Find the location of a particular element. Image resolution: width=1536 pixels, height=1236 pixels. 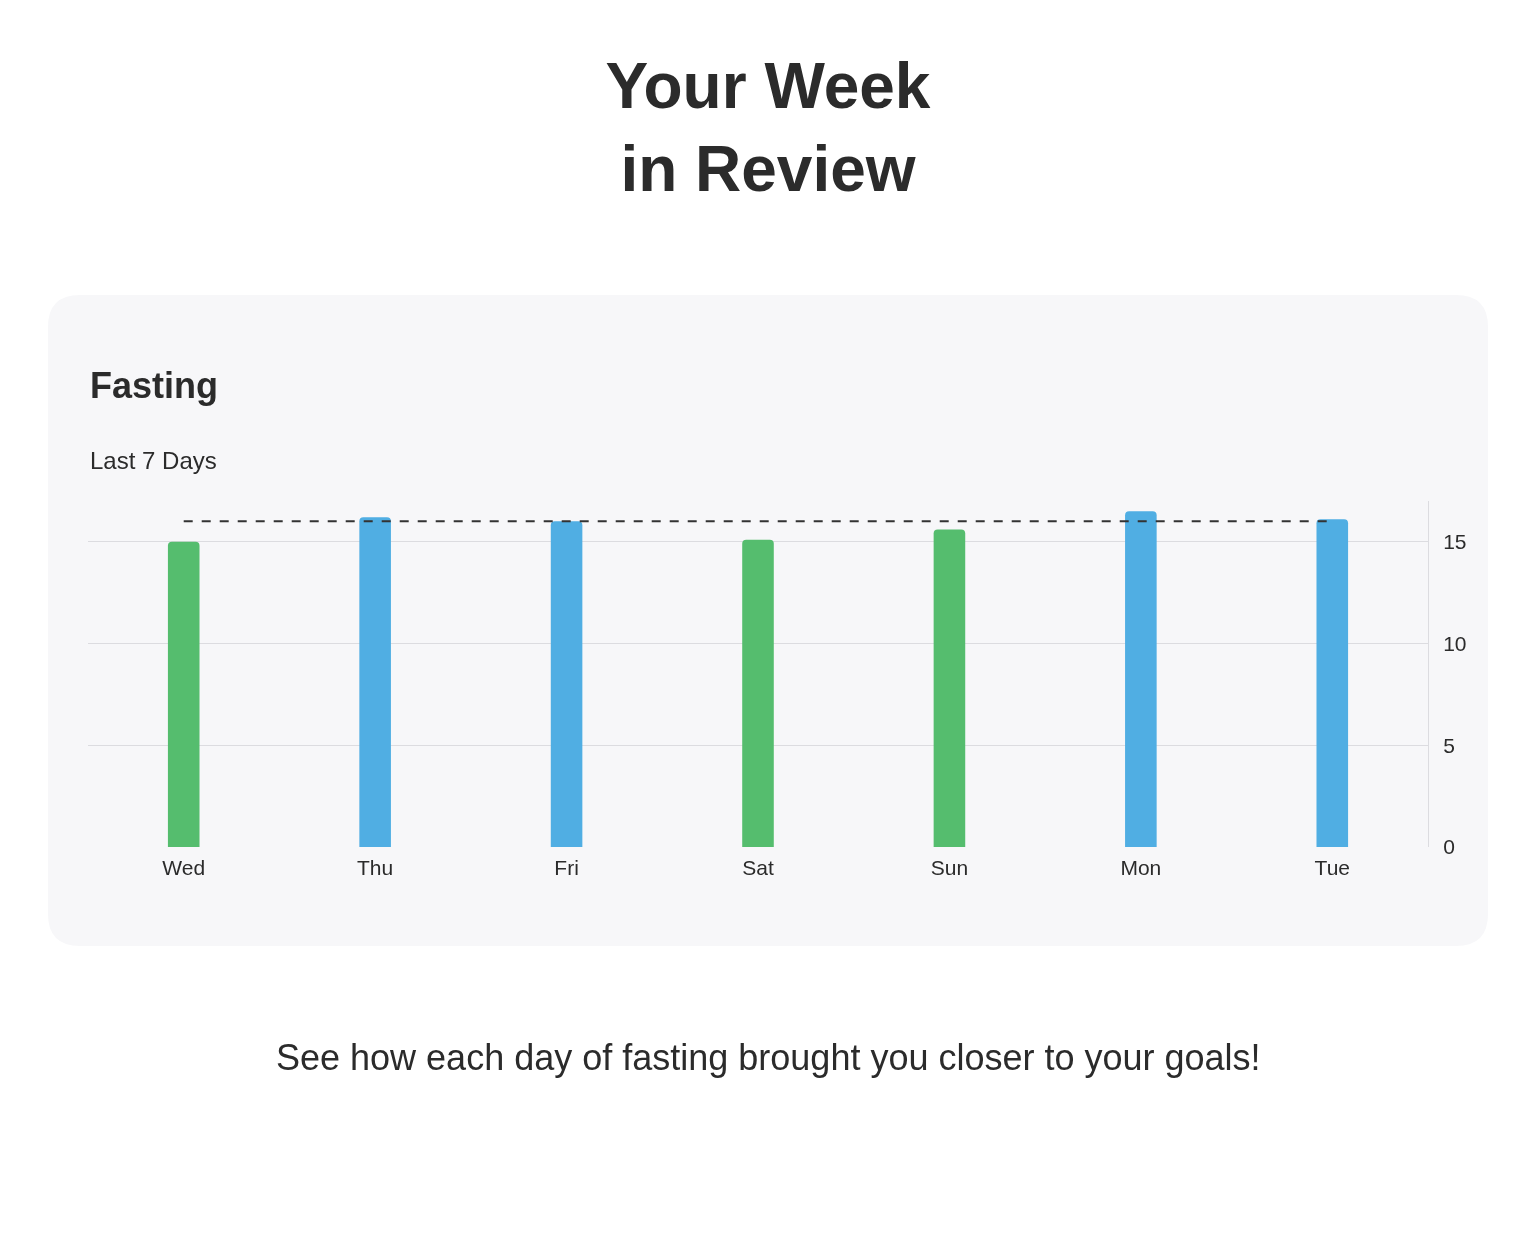

y-tick-label: 10 is located at coordinates (1455, 643).